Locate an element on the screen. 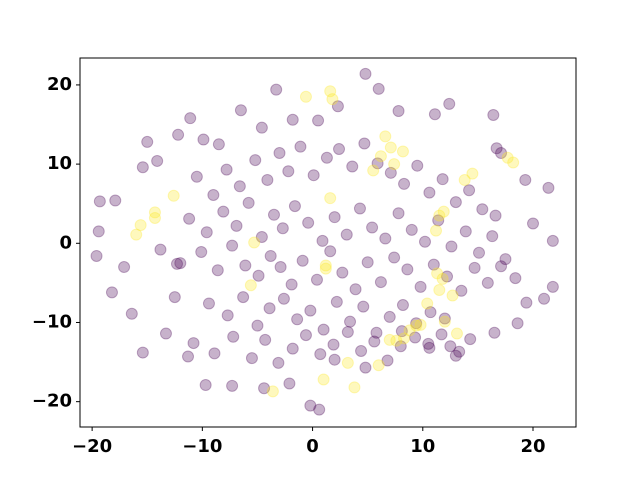 Image resolution: width=640 pixels, height=484 pixels. y-tick-label: 0 is located at coordinates (65, 242).